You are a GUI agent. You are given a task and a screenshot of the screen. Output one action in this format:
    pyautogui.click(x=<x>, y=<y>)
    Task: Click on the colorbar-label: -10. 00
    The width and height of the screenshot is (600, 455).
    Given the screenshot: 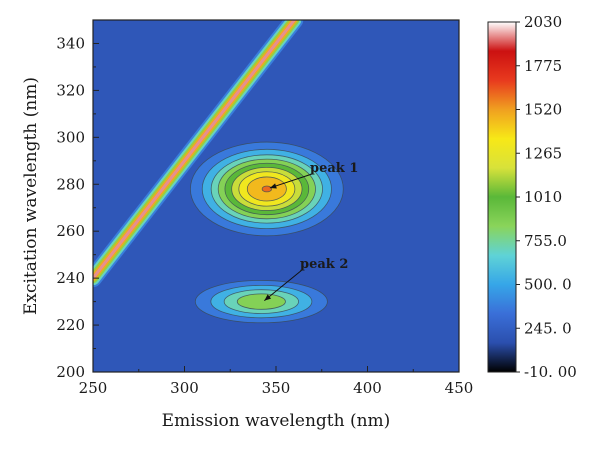 What is the action you would take?
    pyautogui.click(x=550, y=372)
    